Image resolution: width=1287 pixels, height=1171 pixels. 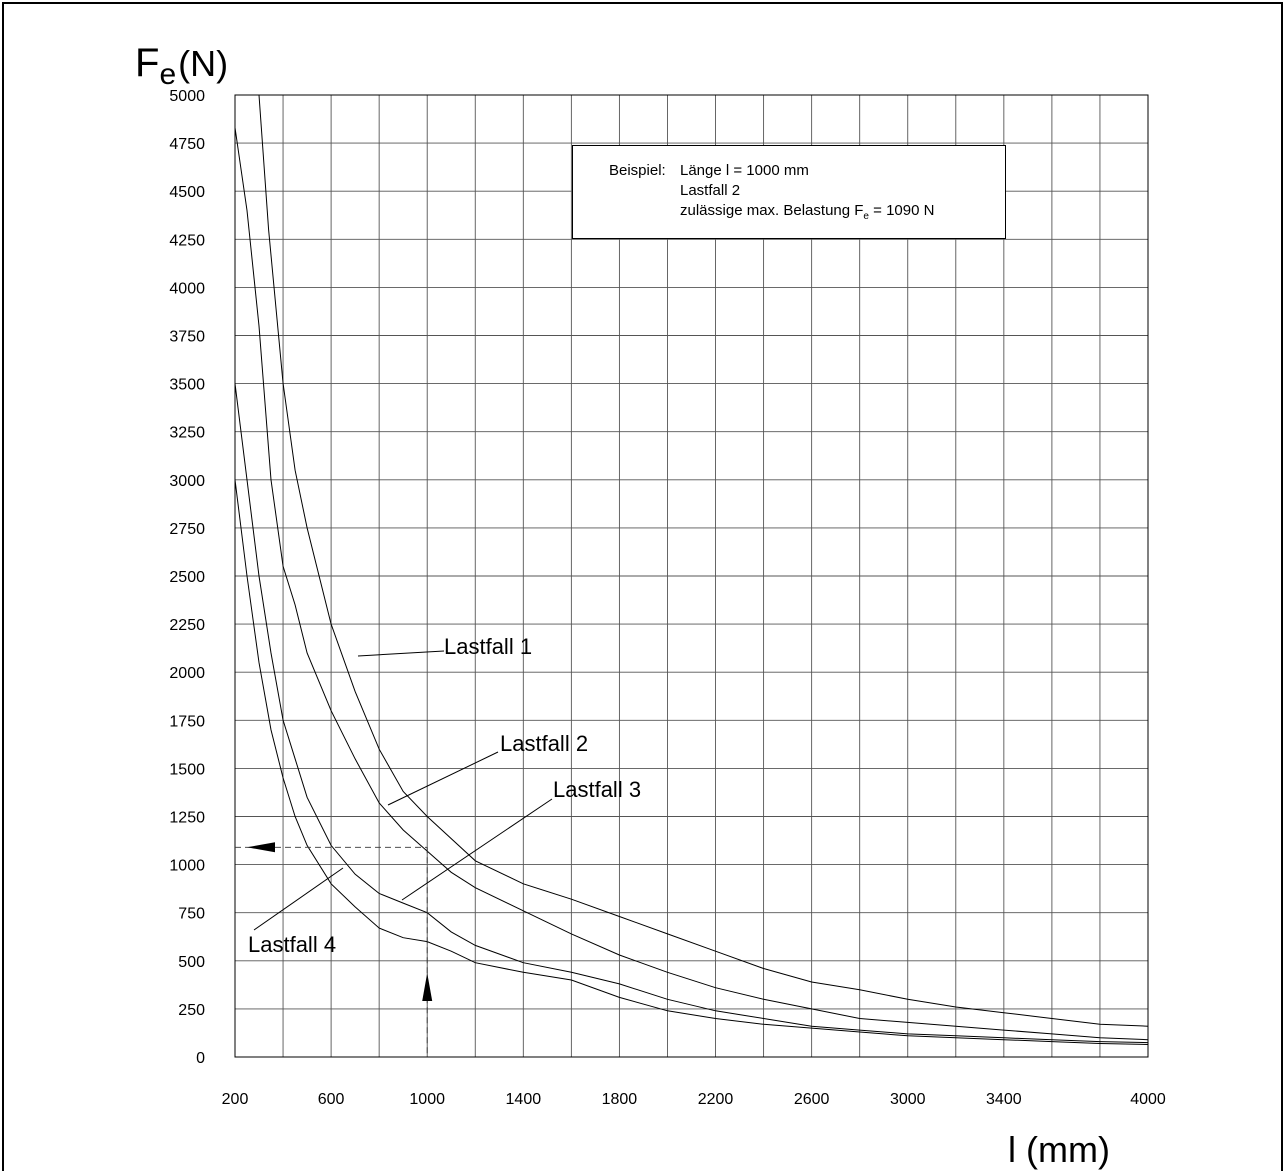 What do you see at coordinates (187, 721) in the screenshot?
I see `y-tick-label: 1750` at bounding box center [187, 721].